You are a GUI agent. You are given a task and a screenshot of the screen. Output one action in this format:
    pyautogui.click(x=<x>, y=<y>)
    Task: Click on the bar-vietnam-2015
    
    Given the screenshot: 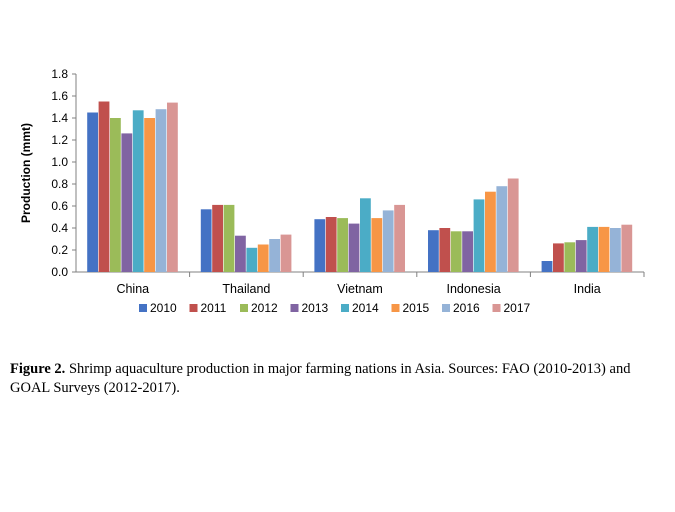 What is the action you would take?
    pyautogui.click(x=377, y=245)
    